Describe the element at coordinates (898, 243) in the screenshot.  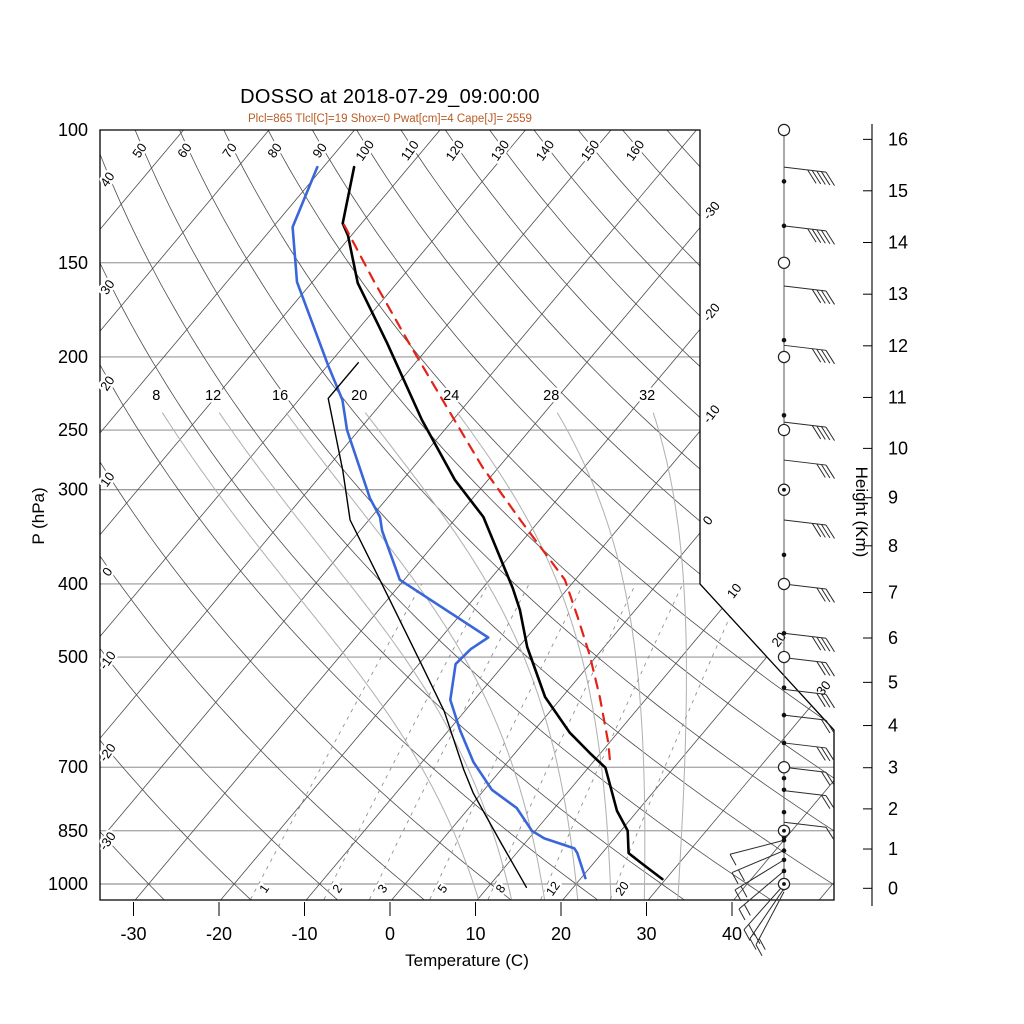
I see `height-tick-label: 14` at that location.